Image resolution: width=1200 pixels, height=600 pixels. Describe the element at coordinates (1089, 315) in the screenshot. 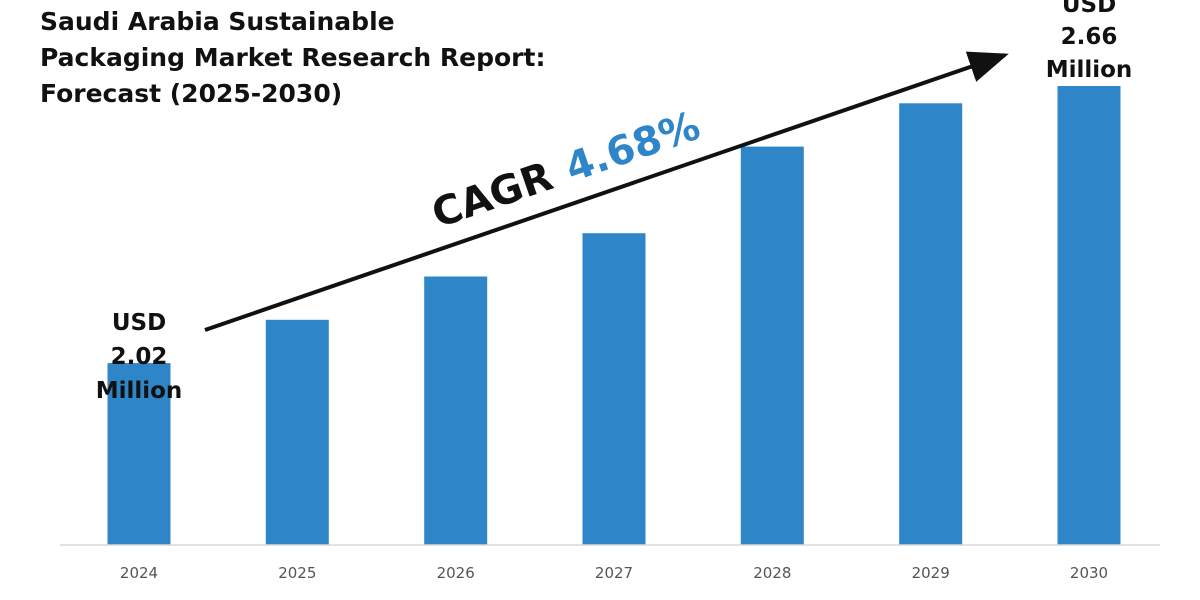

I see `bar-2030` at that location.